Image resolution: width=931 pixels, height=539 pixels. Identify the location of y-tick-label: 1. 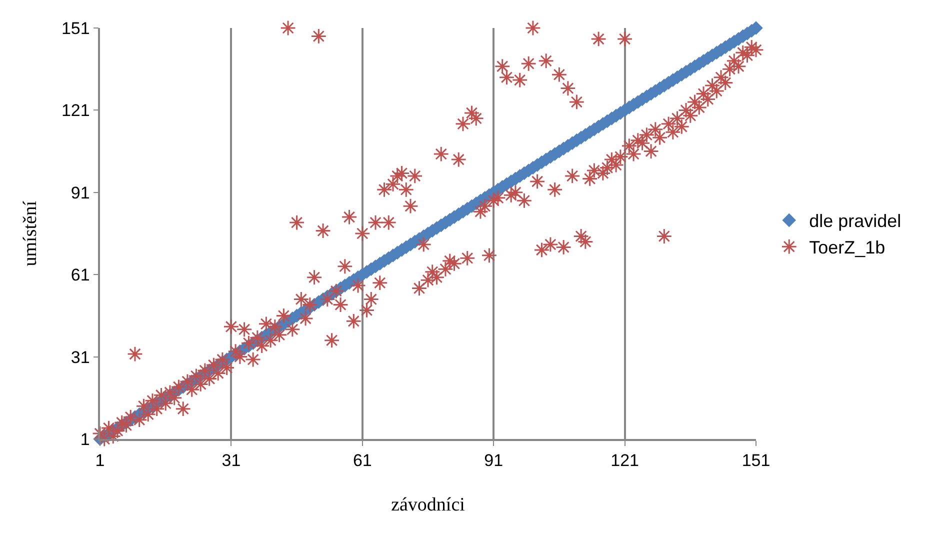
(85, 439).